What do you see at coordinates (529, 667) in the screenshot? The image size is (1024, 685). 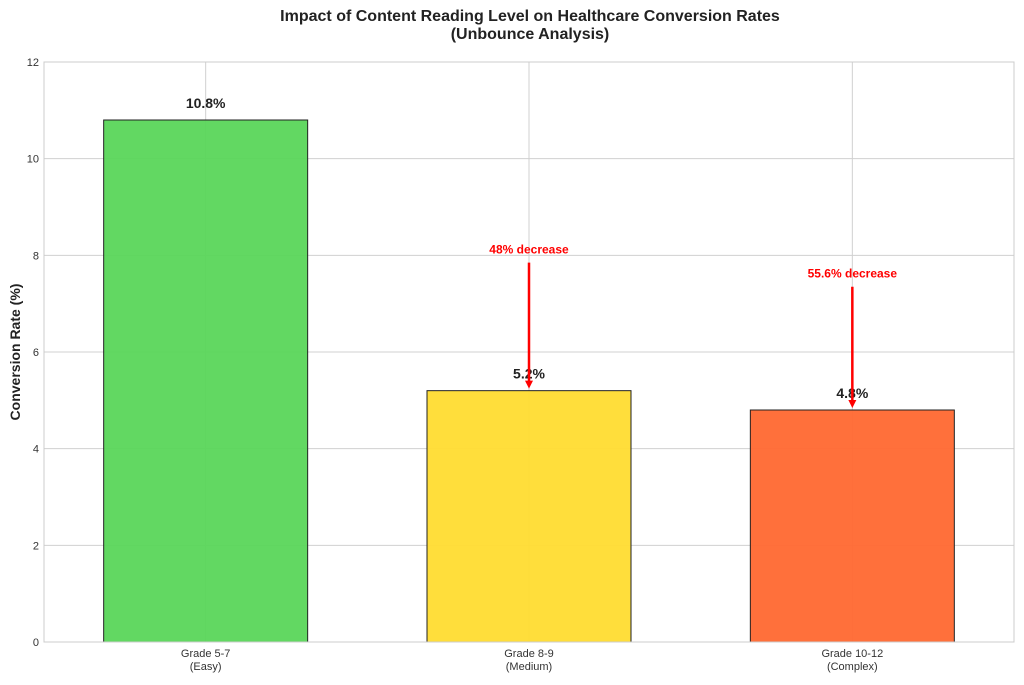 I see `x-tick-label: (Medium)` at bounding box center [529, 667].